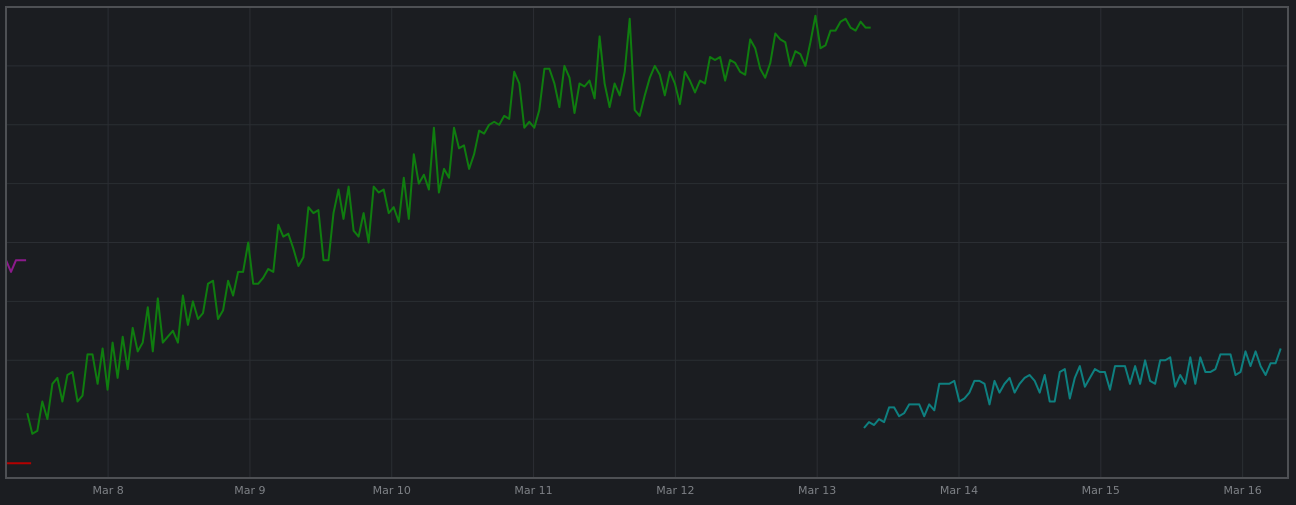 This screenshot has width=1296, height=505. Describe the element at coordinates (817, 490) in the screenshot. I see `x-tick-label: Mar 13` at that location.